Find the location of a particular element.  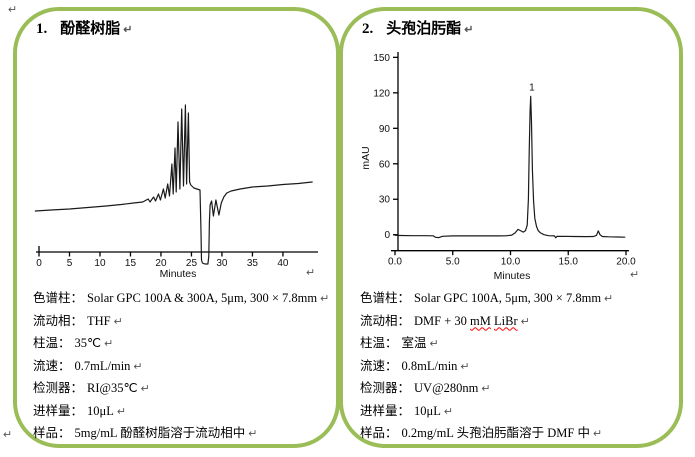

peak-label: 1 is located at coordinates (532, 87).